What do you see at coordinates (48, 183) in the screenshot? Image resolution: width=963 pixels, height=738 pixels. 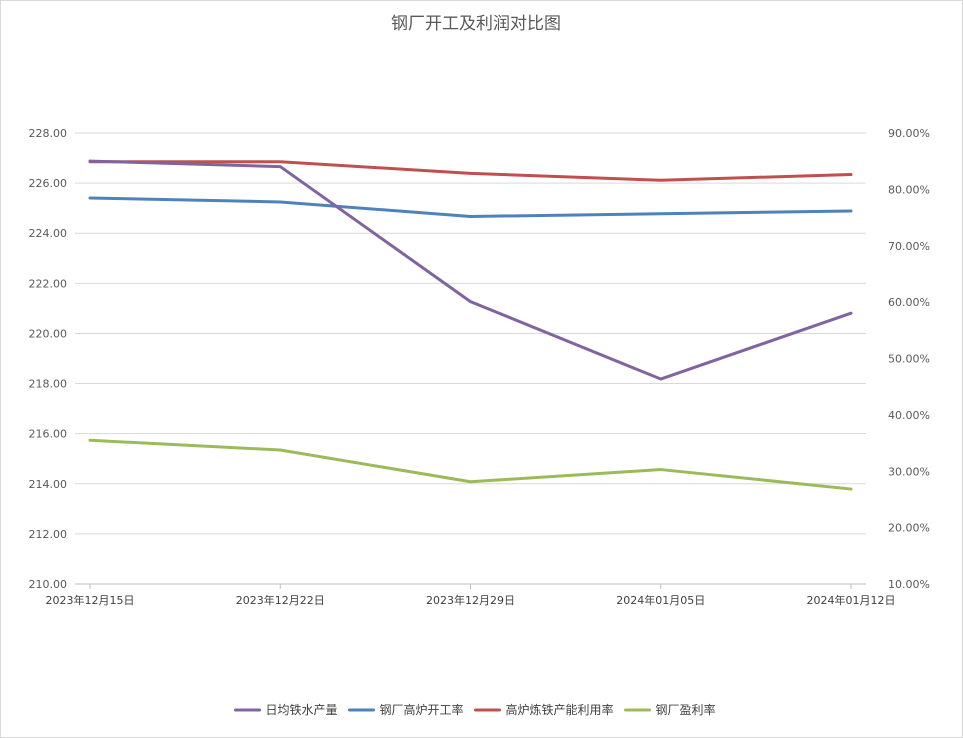 I see `left-tick-label: 226.00` at bounding box center [48, 183].